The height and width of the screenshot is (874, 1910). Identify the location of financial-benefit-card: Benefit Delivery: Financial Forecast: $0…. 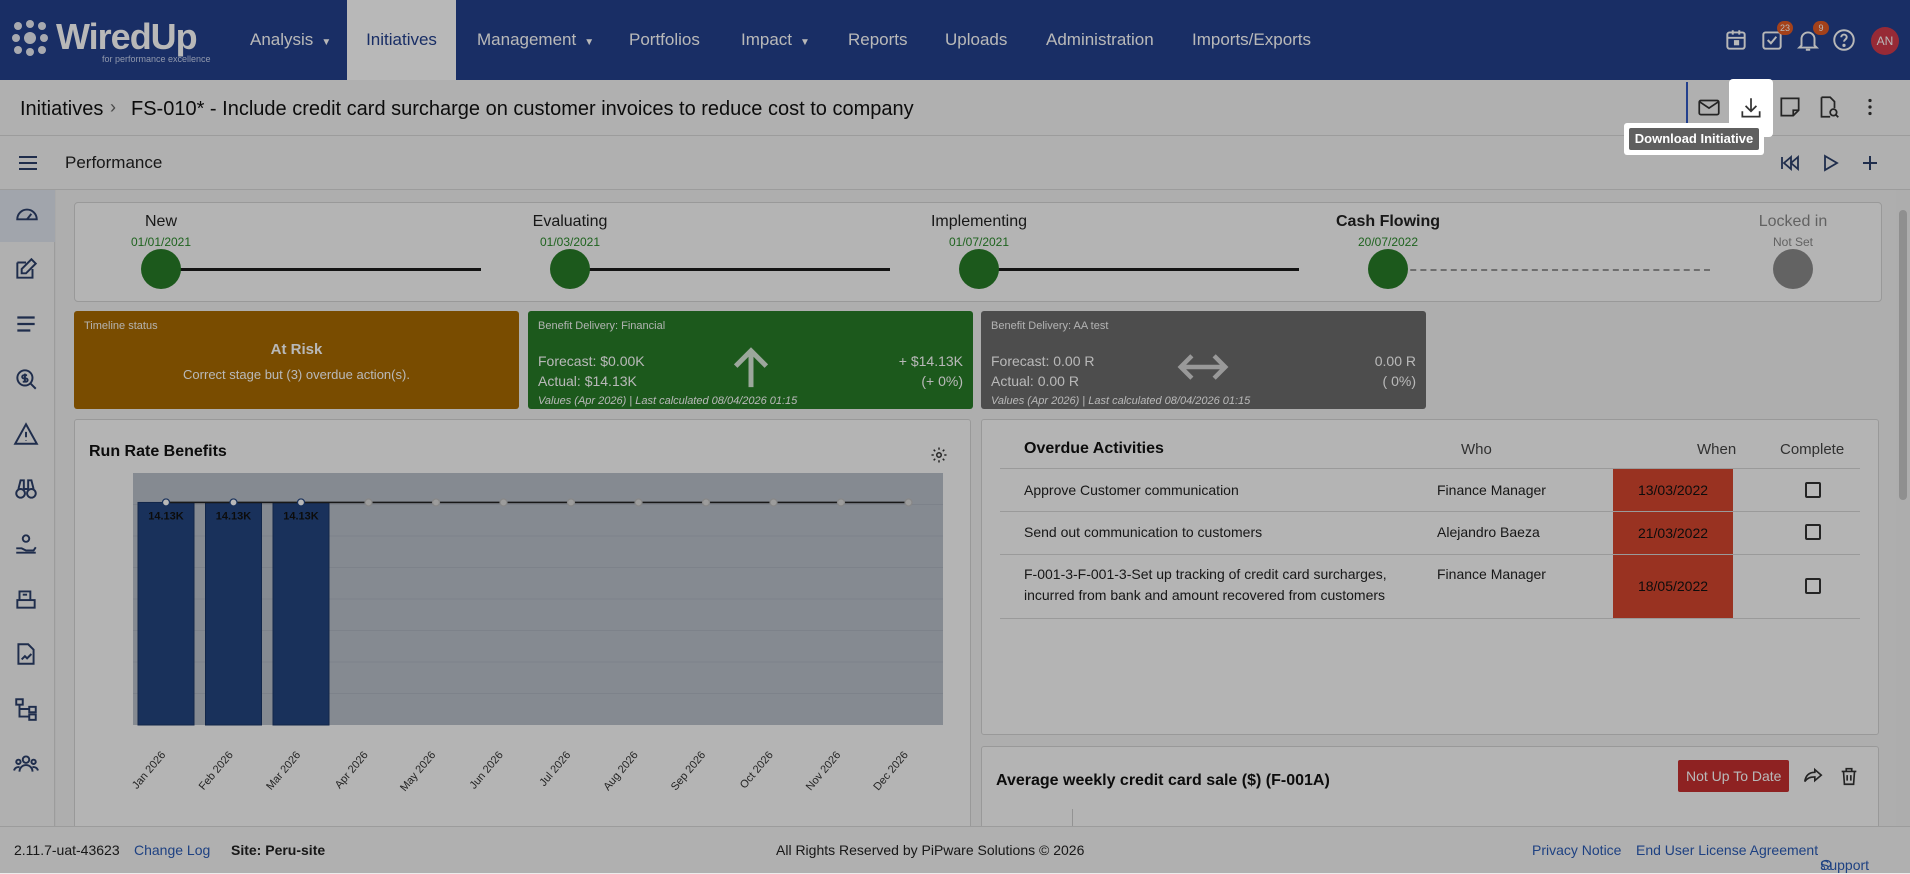
(750, 360).